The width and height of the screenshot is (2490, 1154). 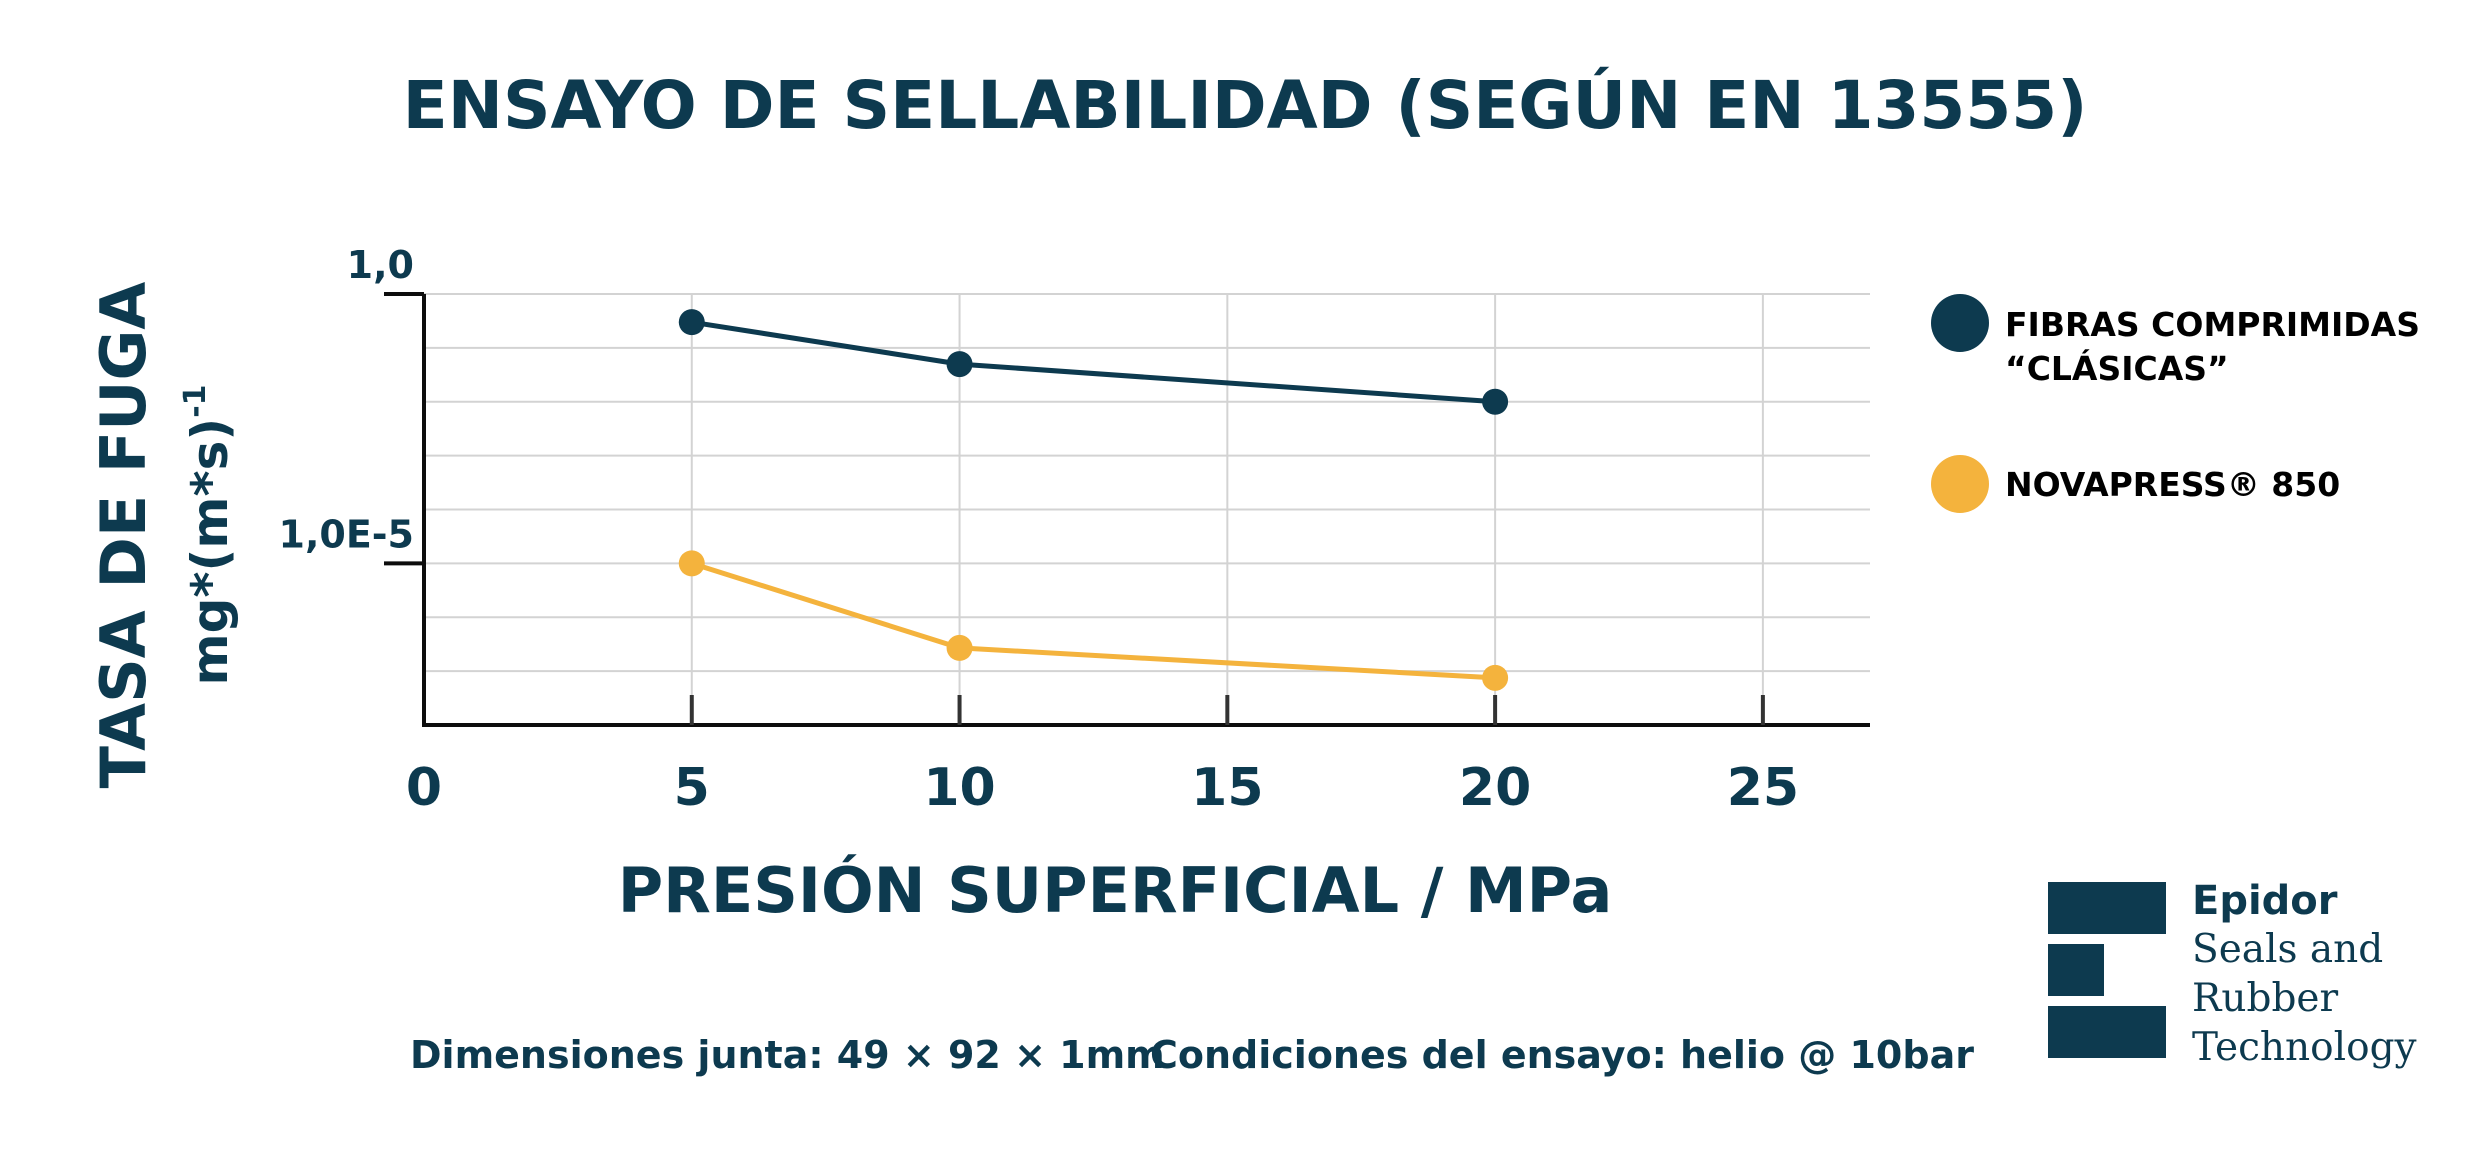 What do you see at coordinates (424, 788) in the screenshot?
I see `x-tick-label: 0` at bounding box center [424, 788].